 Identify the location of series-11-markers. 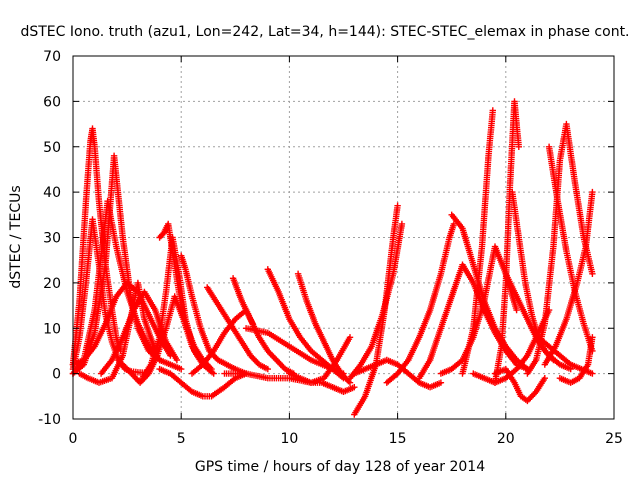
(203, 382).